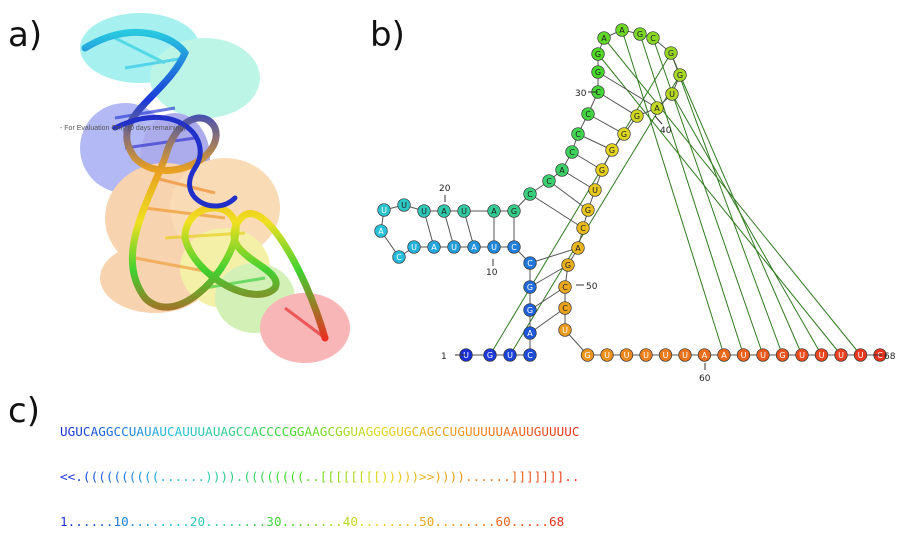 The height and width of the screenshot is (544, 906). Describe the element at coordinates (444, 357) in the screenshot. I see `index-label-1: 1` at that location.